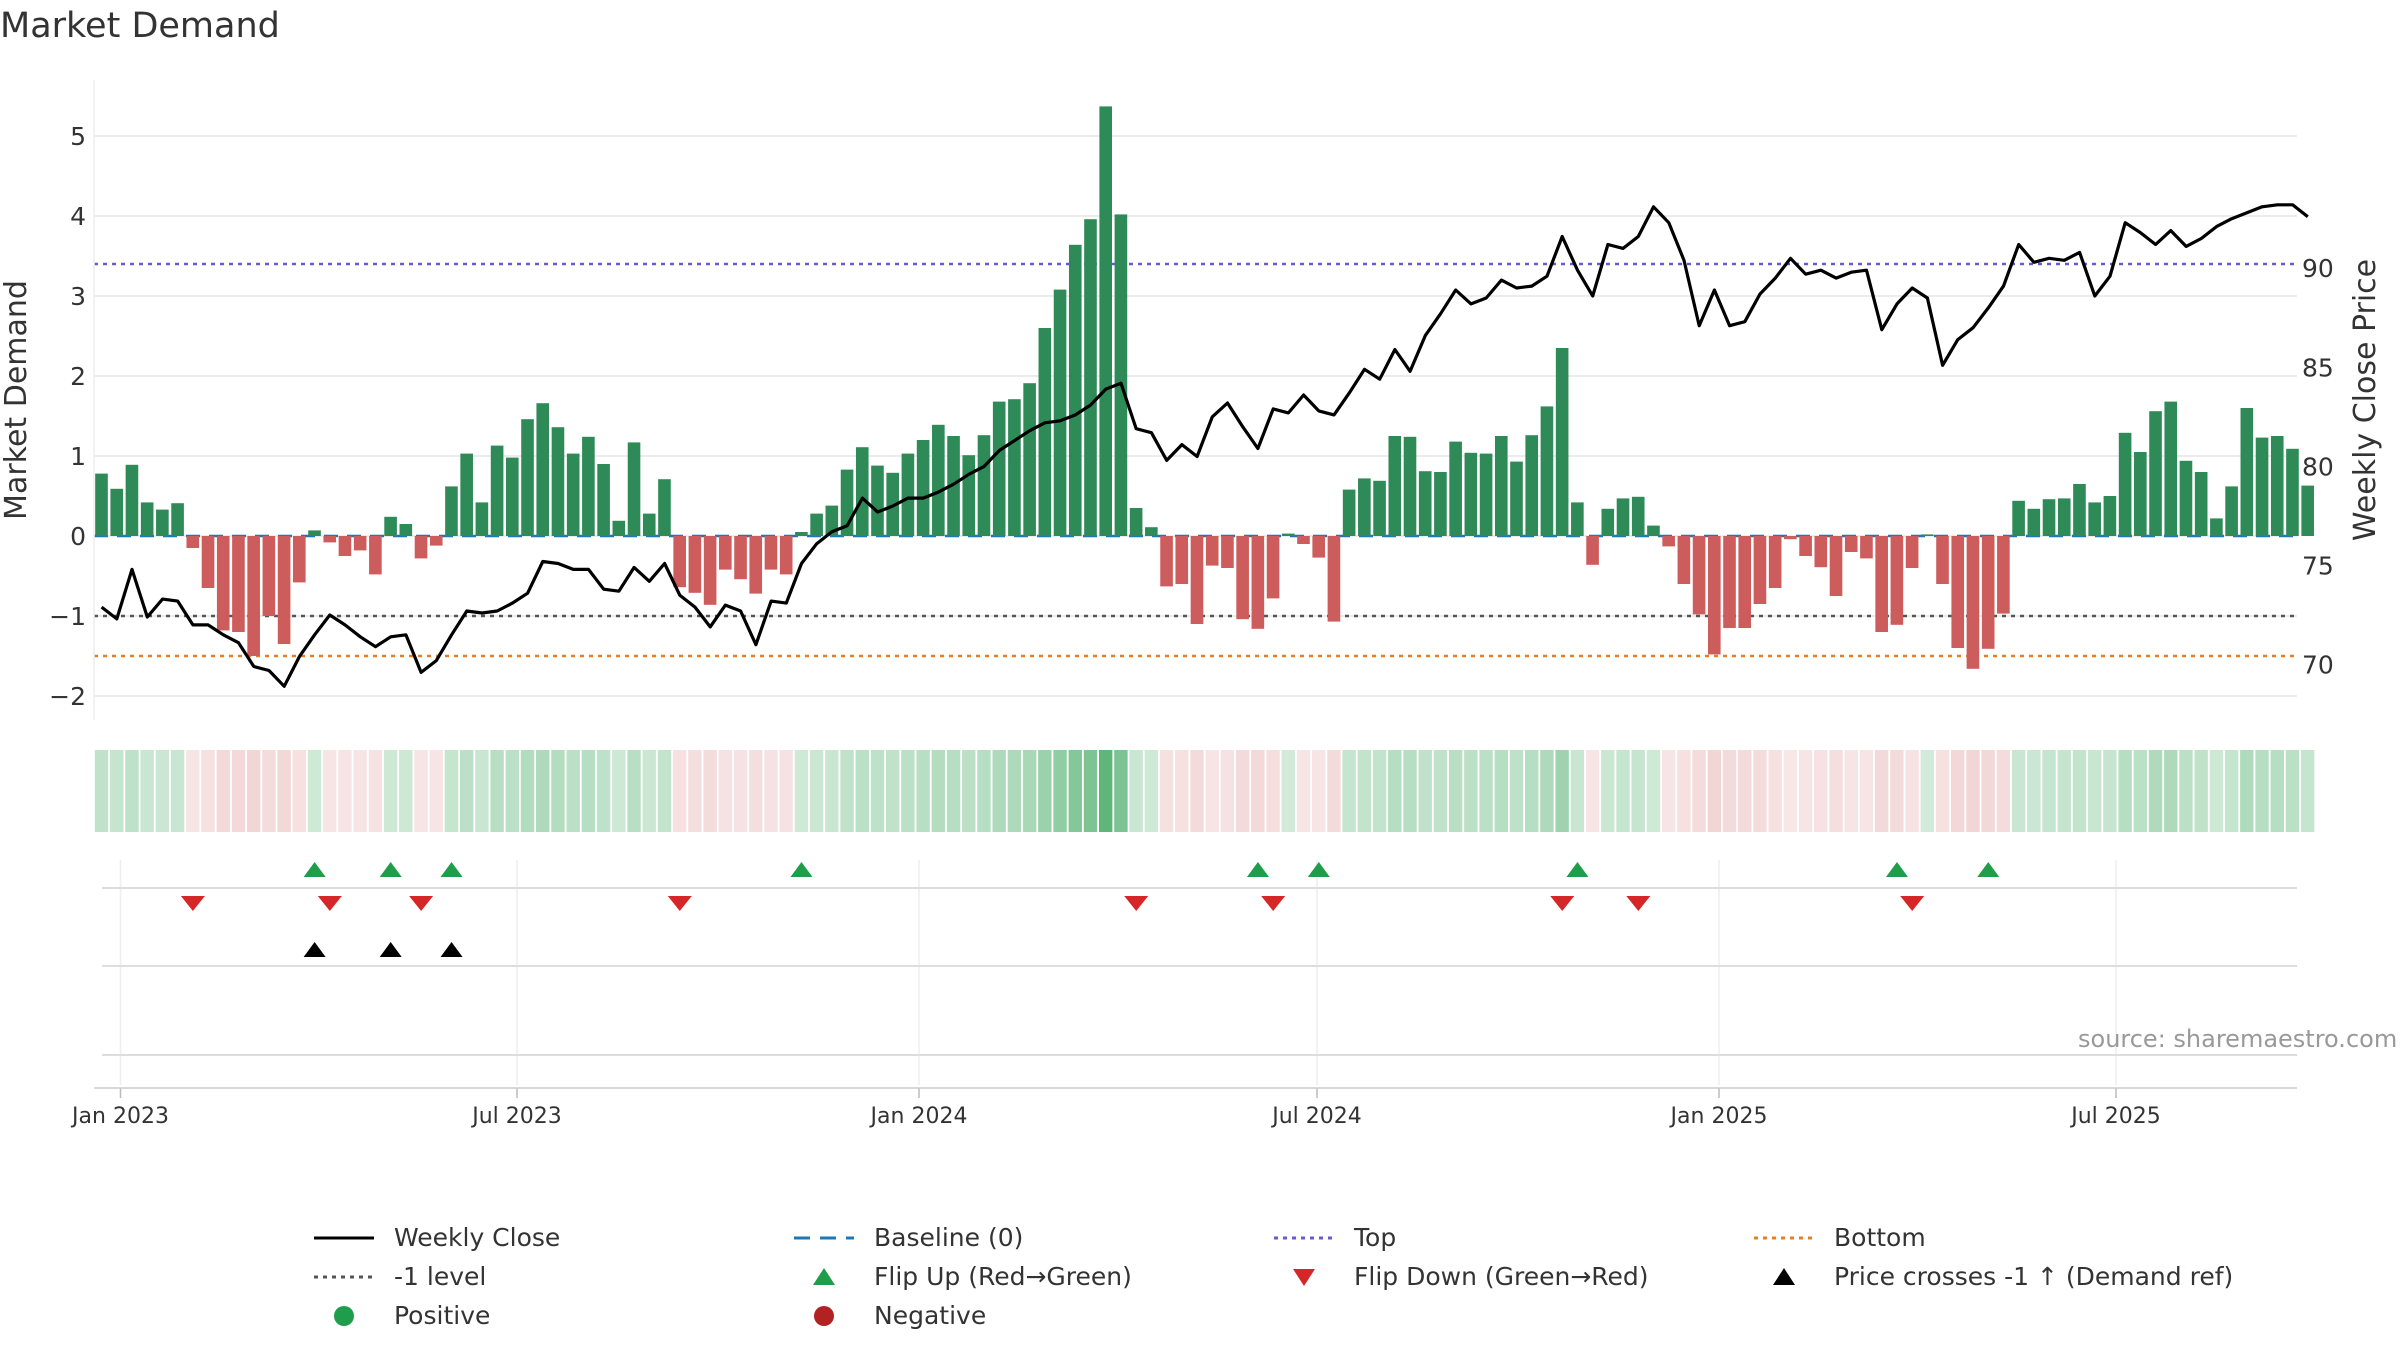 The image size is (2400, 1350). What do you see at coordinates (2318, 367) in the screenshot?
I see `y-tick-label-right: 85` at bounding box center [2318, 367].